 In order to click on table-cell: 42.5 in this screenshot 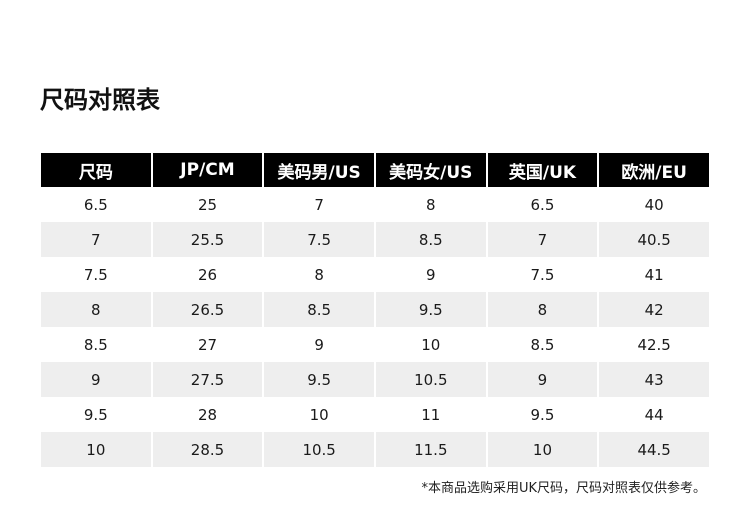, I will do `click(654, 344)`.